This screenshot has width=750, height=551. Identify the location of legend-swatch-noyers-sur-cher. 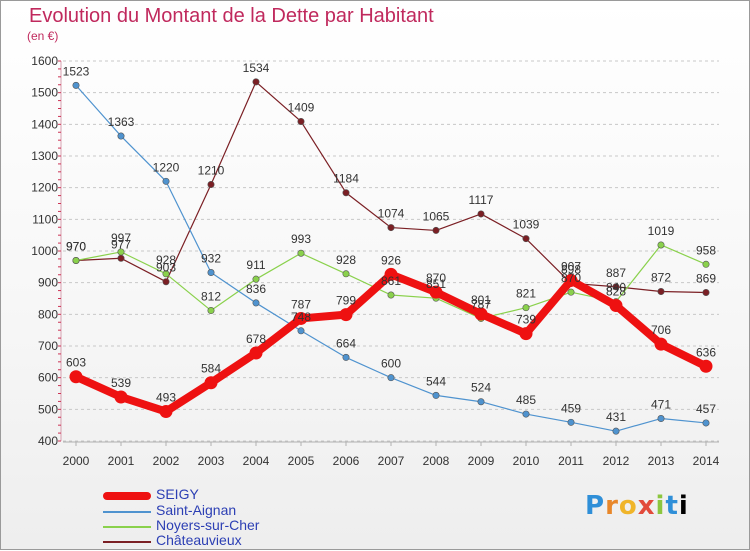
(127, 527).